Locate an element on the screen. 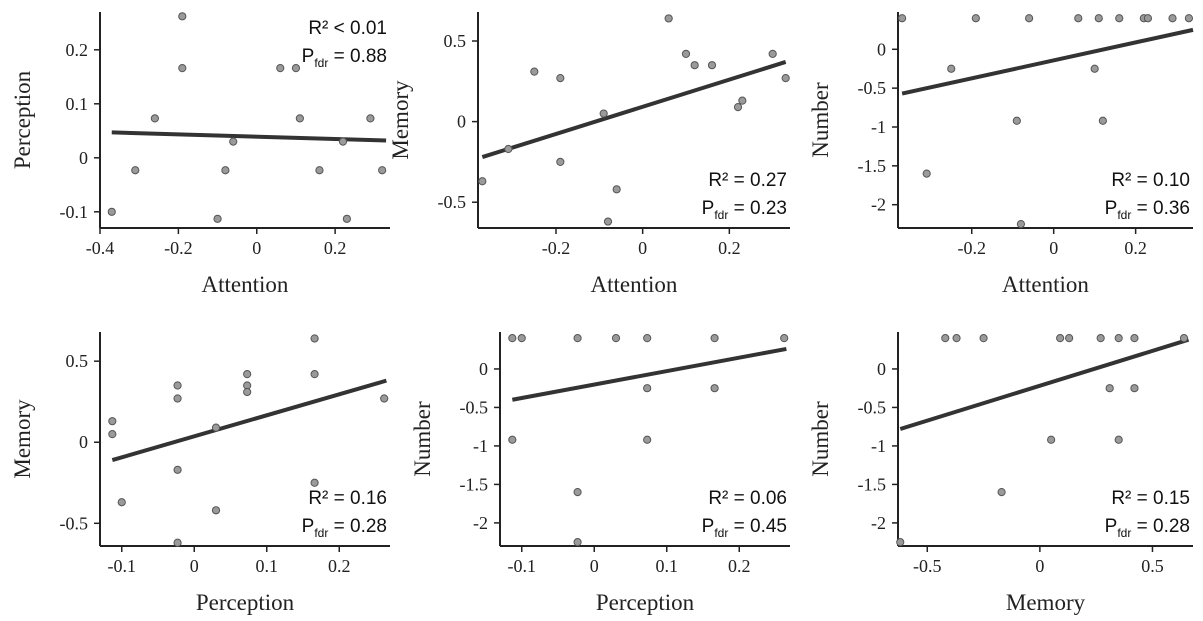 Image resolution: width=1203 pixels, height=621 pixels. r-squared-label: R² = 0.15 is located at coordinates (1150, 498).